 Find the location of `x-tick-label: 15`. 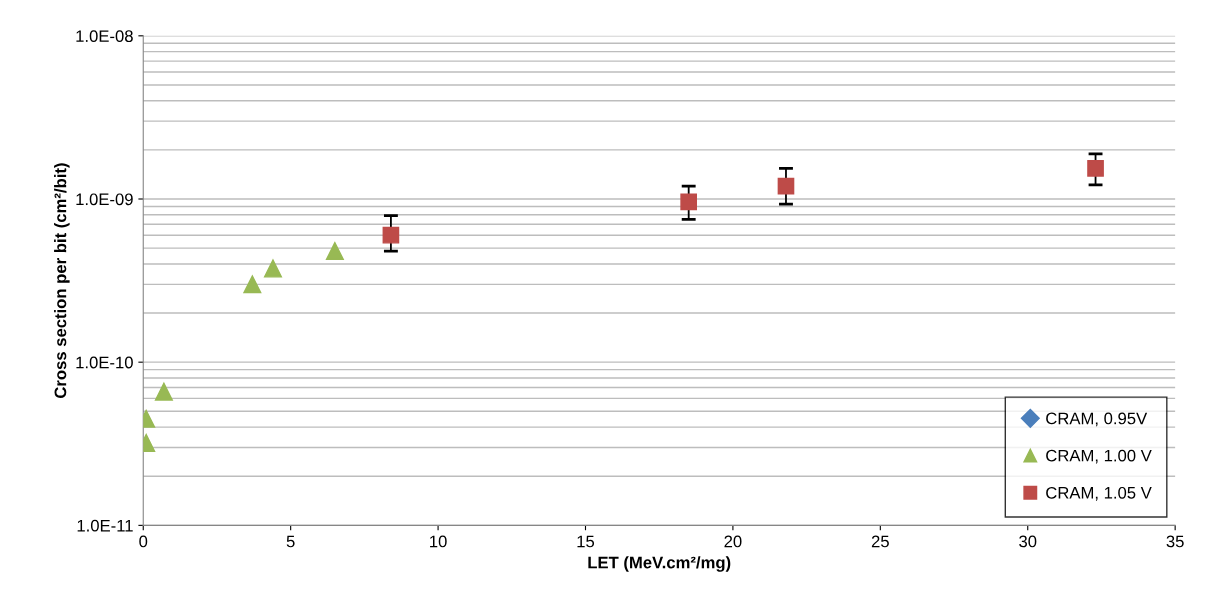

x-tick-label: 15 is located at coordinates (586, 541).